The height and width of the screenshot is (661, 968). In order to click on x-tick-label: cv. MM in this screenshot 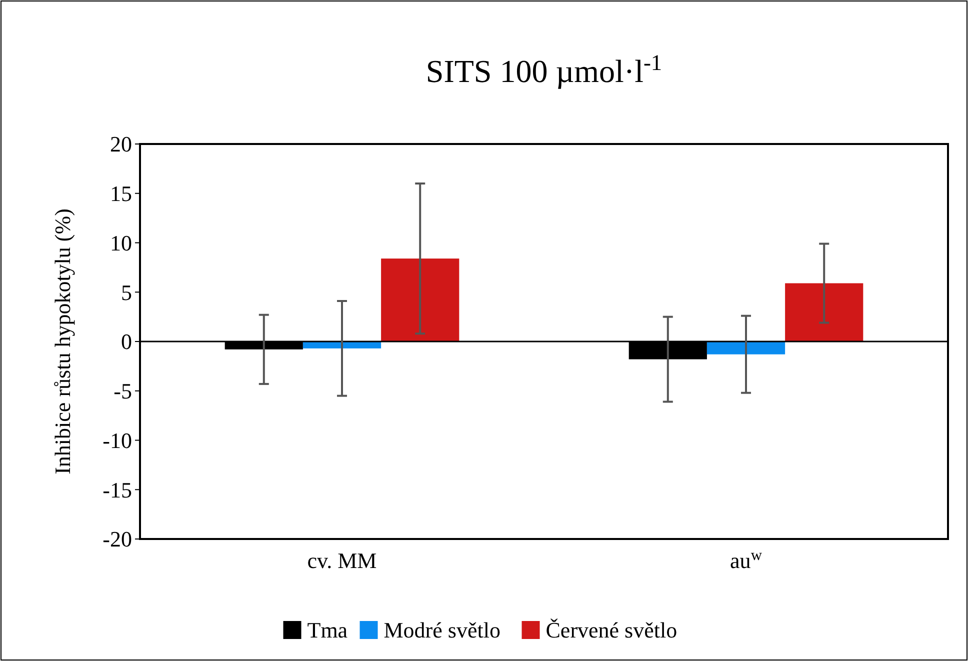, I will do `click(342, 560)`.